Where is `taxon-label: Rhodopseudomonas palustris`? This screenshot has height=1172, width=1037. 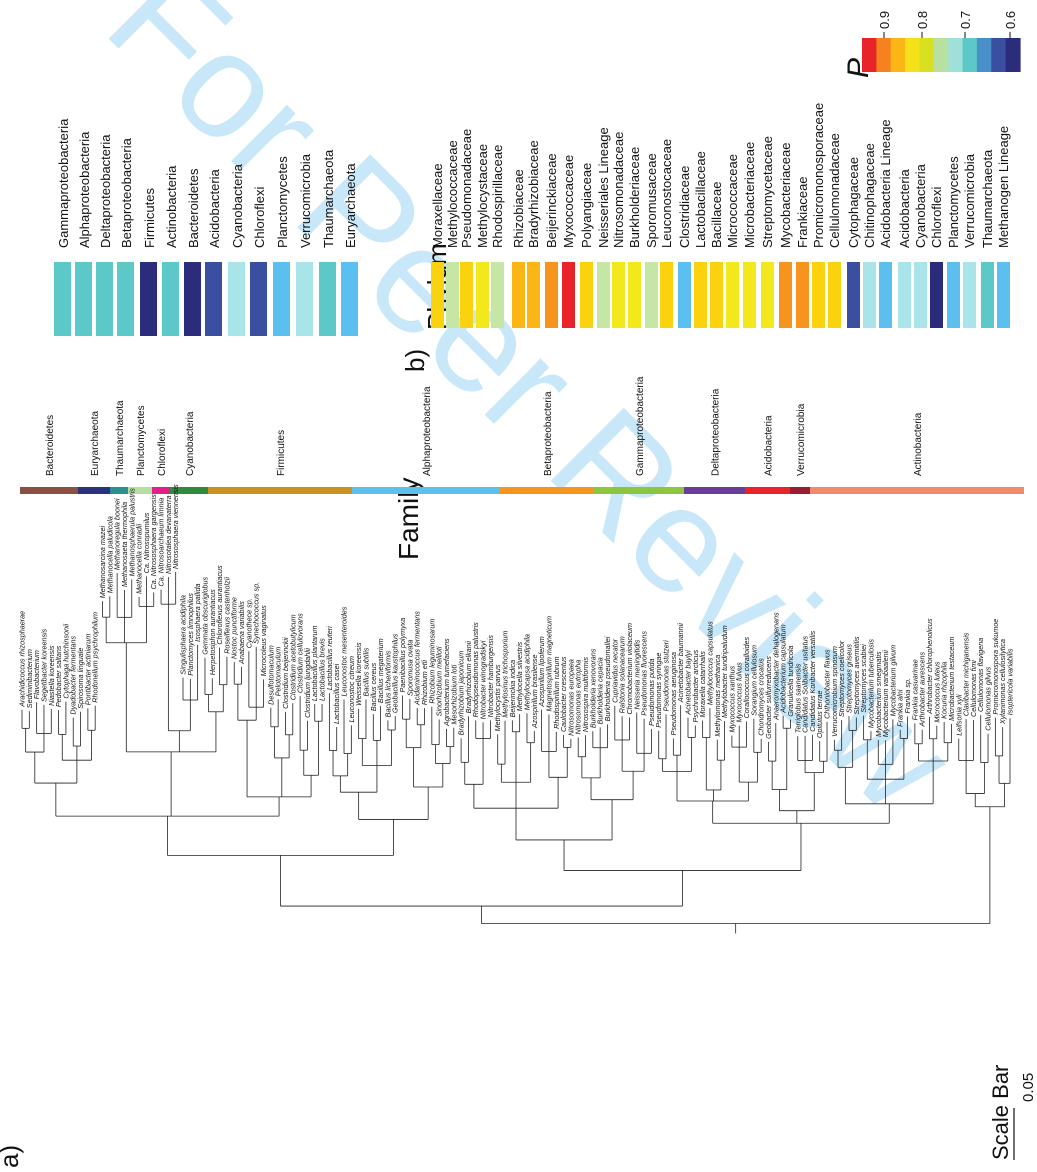 taxon-label: Rhodopseudomonas palustris is located at coordinates (475, 670).